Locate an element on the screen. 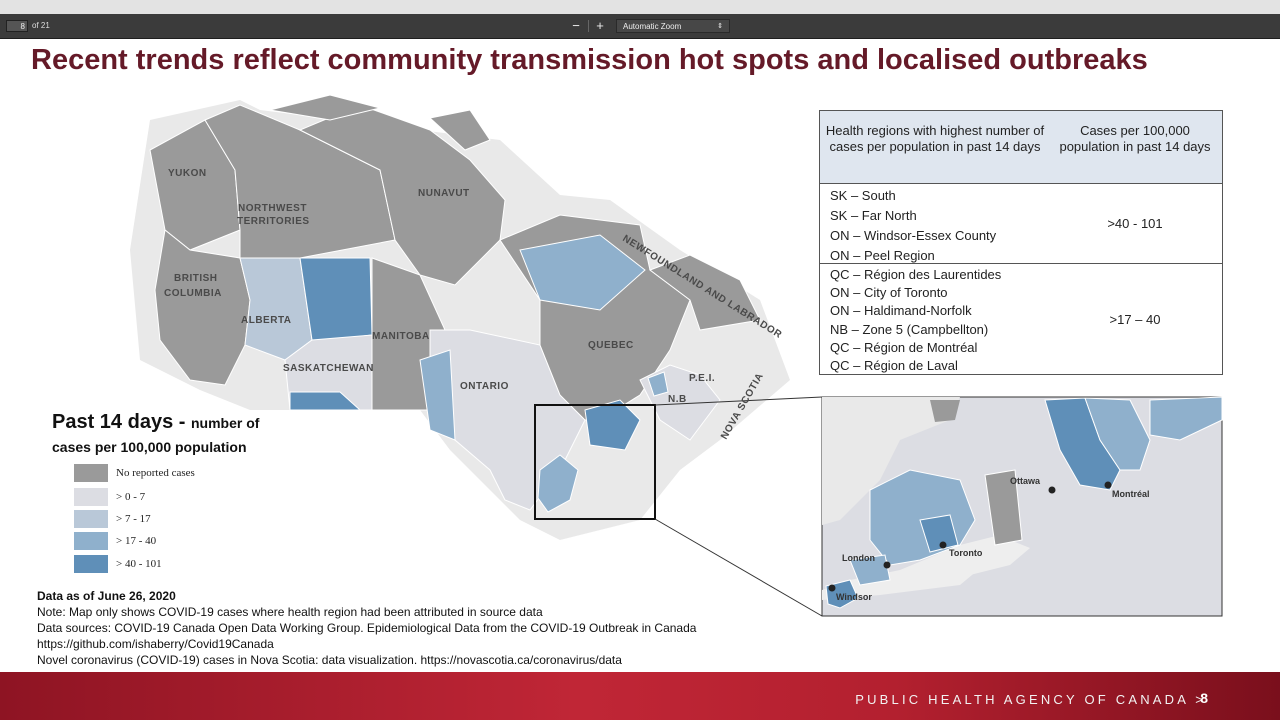 The height and width of the screenshot is (720, 1280). zoom-connector-bottom is located at coordinates (738, 567).